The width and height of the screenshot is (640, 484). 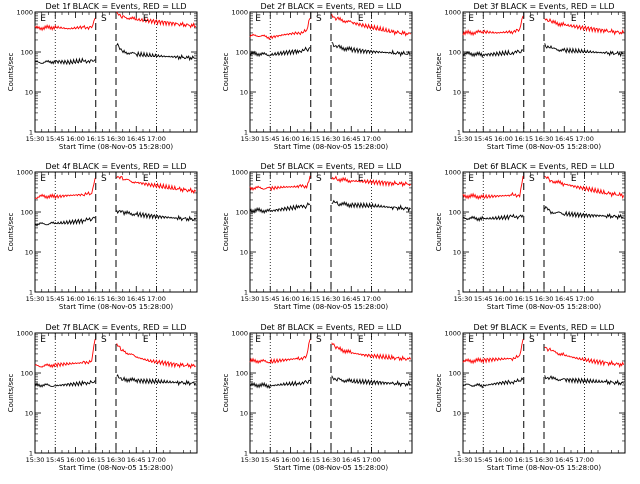 I want to click on panel-title: Det 7f BLACK = Events, RED = LLD, so click(x=115, y=327).